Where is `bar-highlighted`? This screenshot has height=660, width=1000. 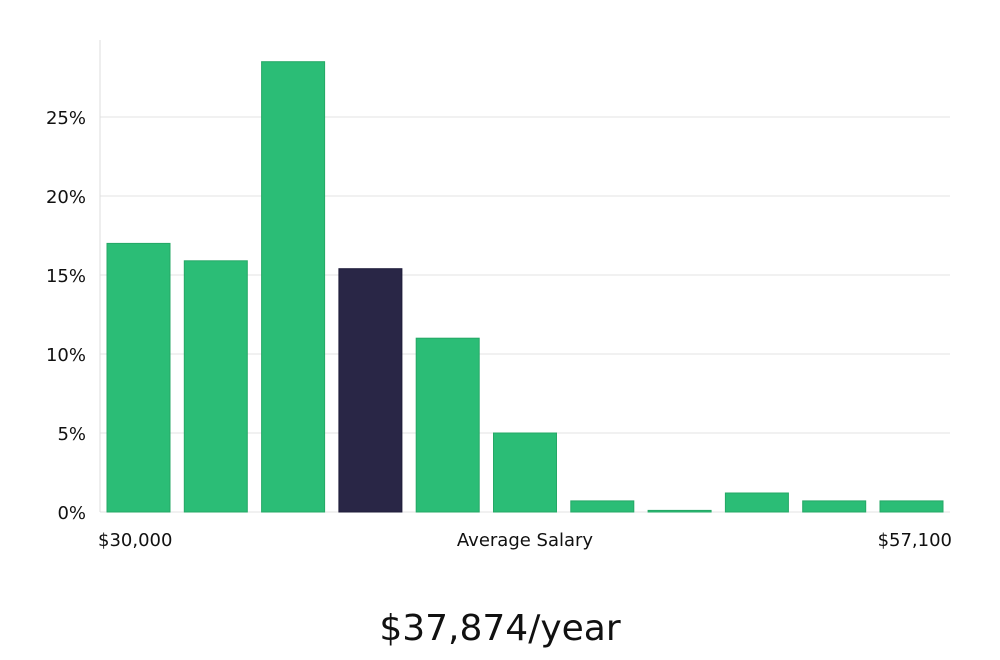
bar-highlighted is located at coordinates (370, 390).